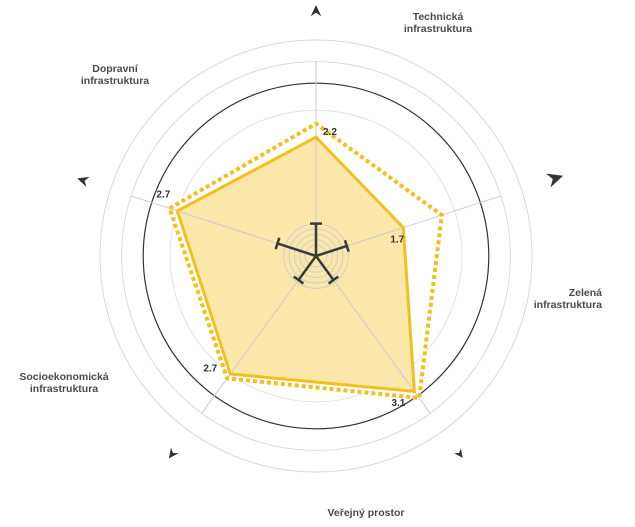  Describe the element at coordinates (115, 81) in the screenshot. I see `axis-label-4-line-1: infrastruktura` at that location.